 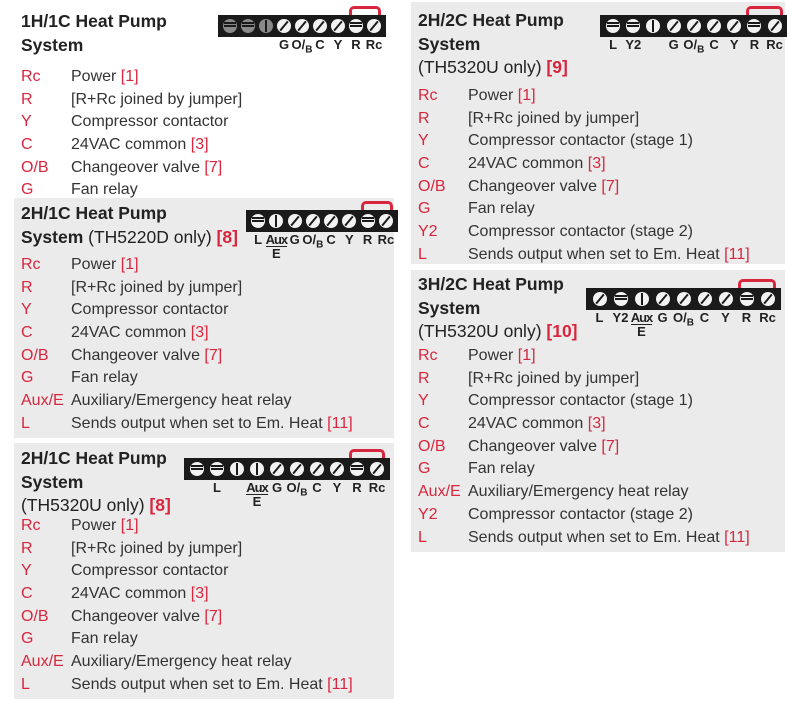 I want to click on panel-title: 3H/2C Heat Pump System (TH5320U only) [10], so click(x=498, y=308).